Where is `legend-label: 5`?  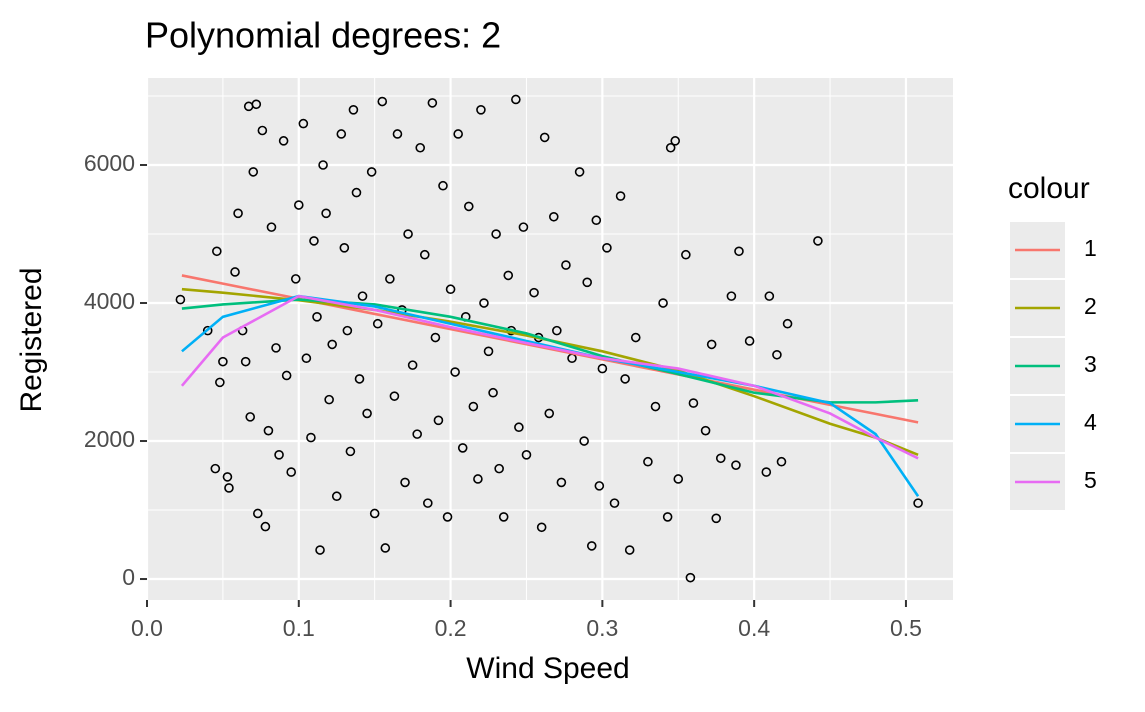
legend-label: 5 is located at coordinates (1090, 480).